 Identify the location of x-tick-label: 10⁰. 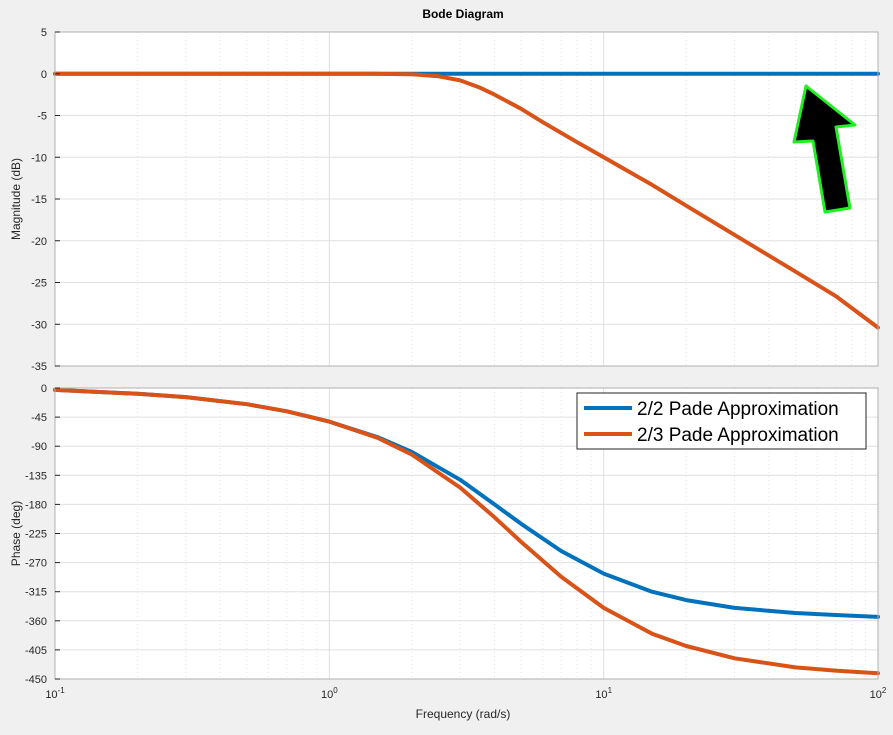
(329, 693).